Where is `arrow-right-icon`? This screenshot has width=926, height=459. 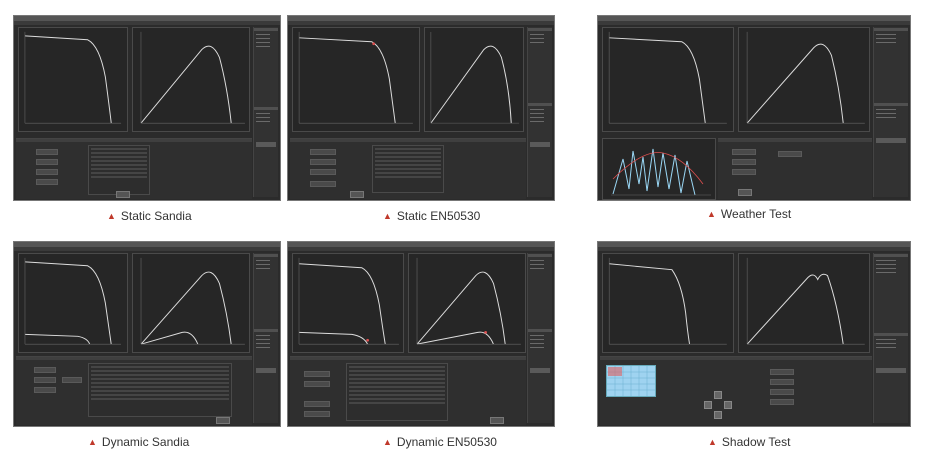
arrow-right-icon is located at coordinates (728, 405).